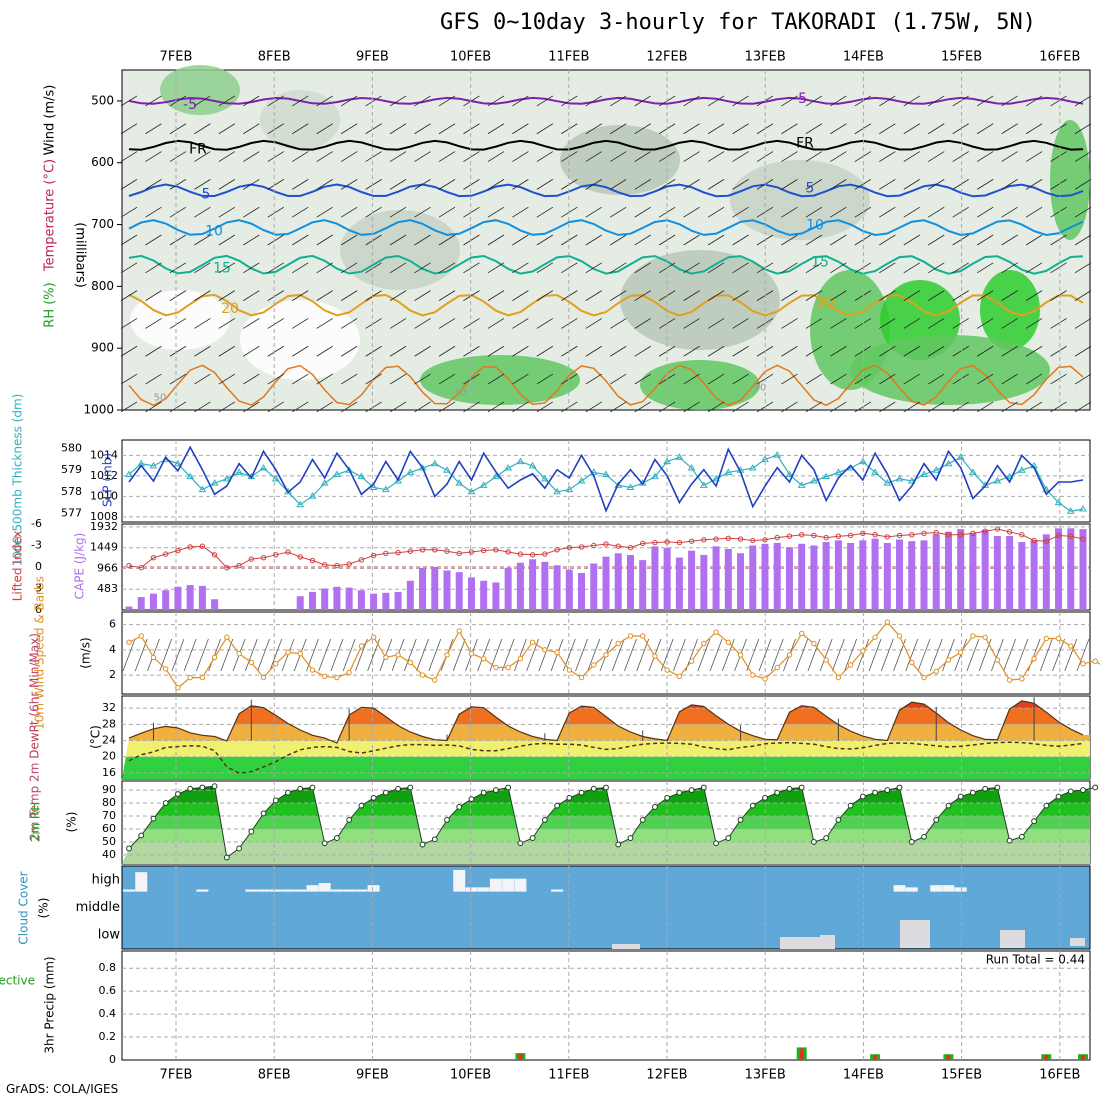  Describe the element at coordinates (1059, 57) in the screenshot. I see `date-label-top: 16FEB` at that location.